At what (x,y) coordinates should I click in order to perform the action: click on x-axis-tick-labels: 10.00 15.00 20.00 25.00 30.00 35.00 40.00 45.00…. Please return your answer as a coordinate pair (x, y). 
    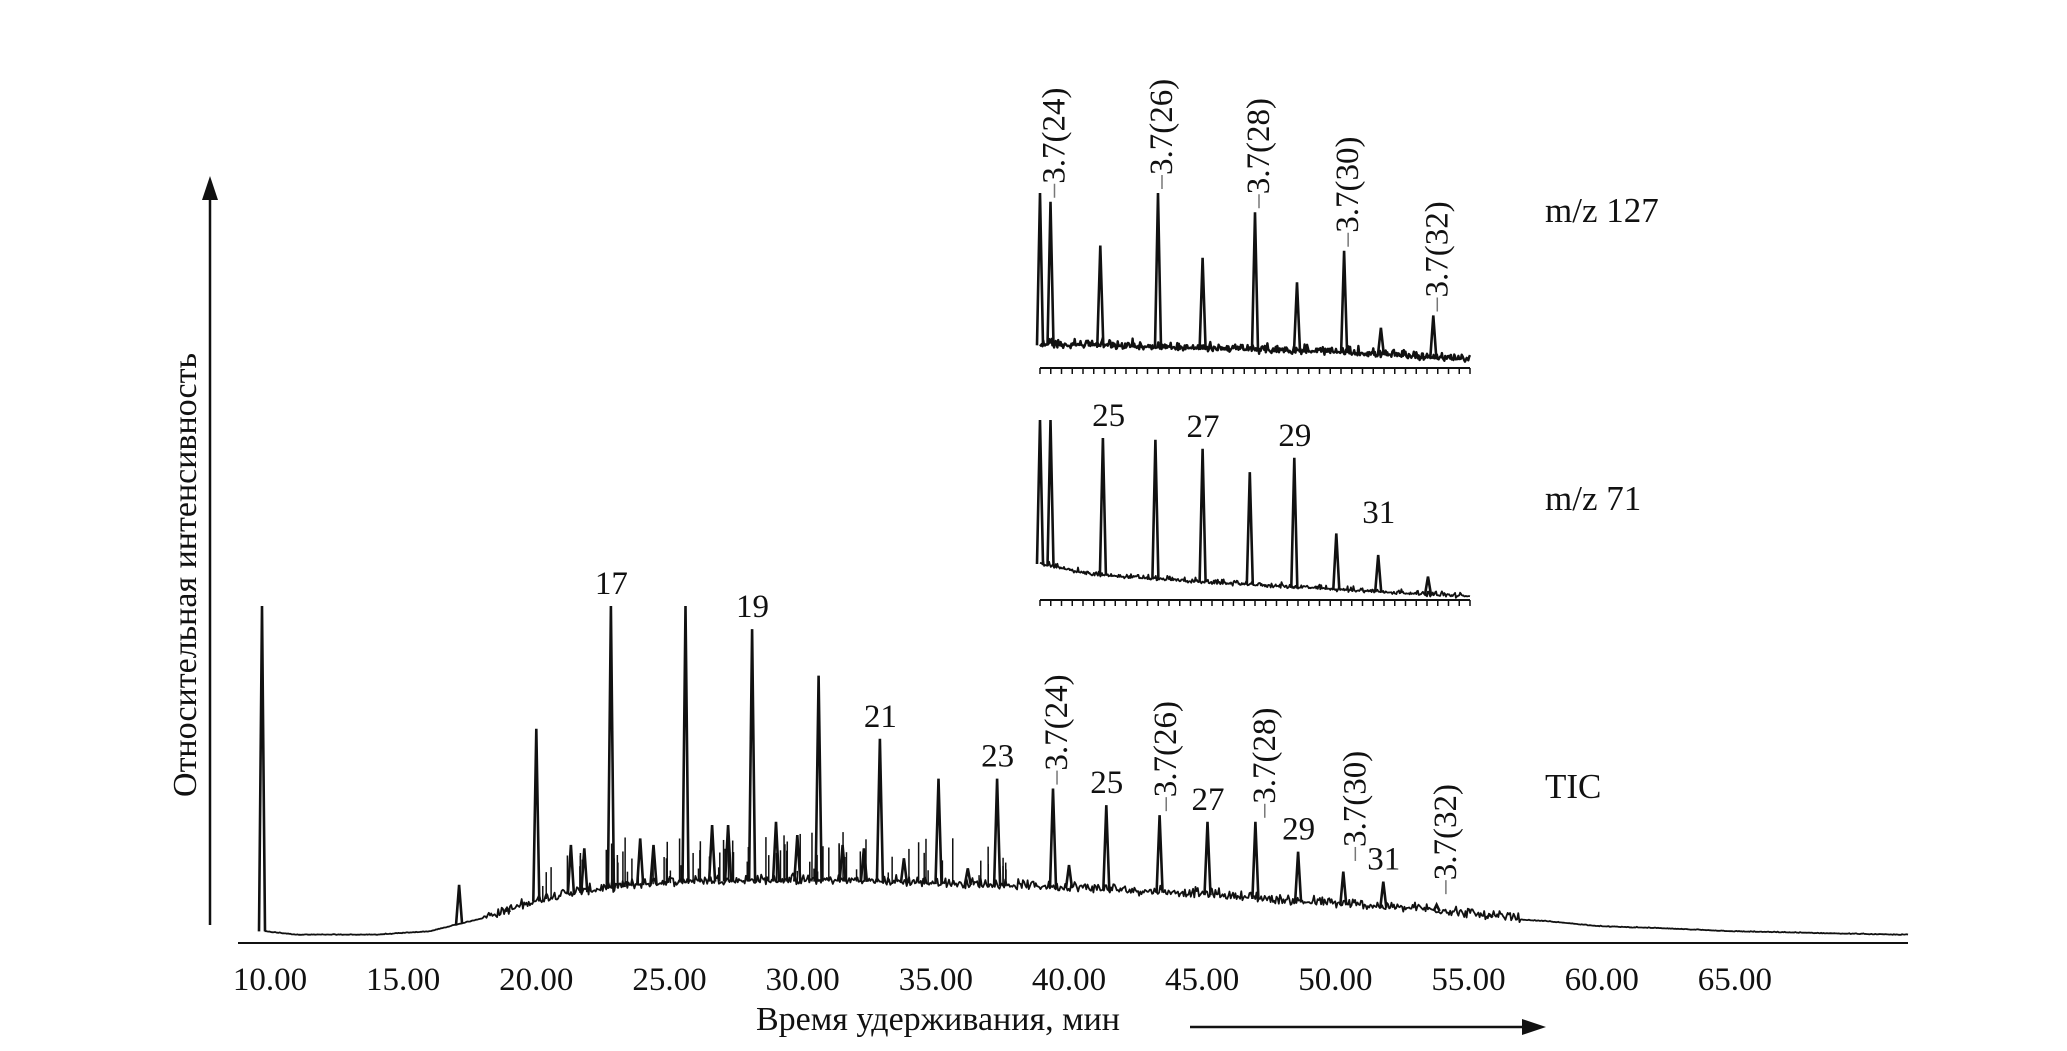
    Looking at the image, I should click on (1002, 980).